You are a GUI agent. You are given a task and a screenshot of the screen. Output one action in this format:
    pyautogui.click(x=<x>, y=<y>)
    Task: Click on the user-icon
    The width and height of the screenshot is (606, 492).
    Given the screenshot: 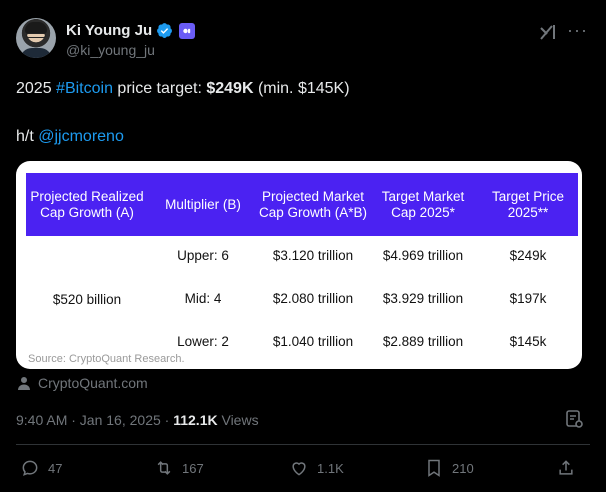 What is the action you would take?
    pyautogui.click(x=24, y=383)
    